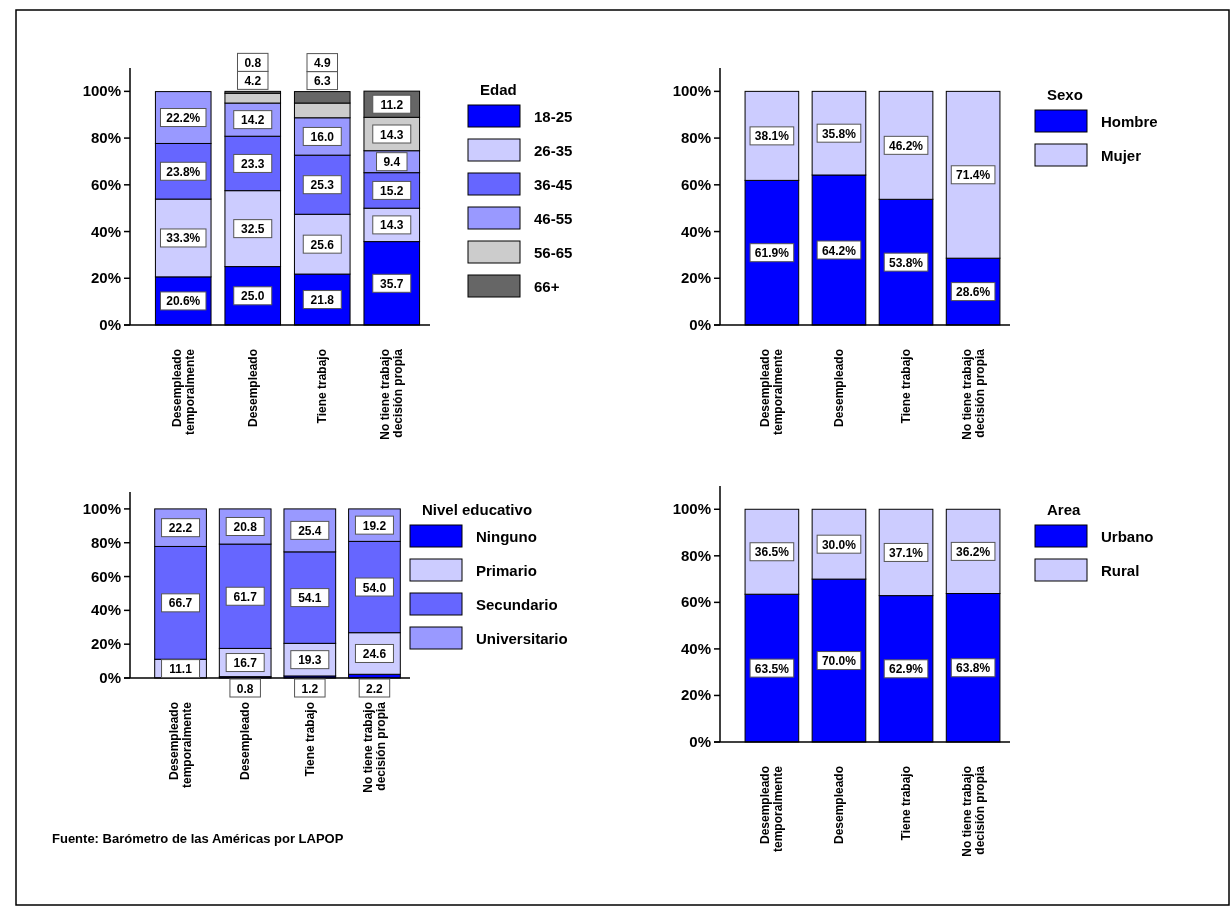 The image size is (1231, 910). I want to click on data-label: 20.6%, so click(183, 301).